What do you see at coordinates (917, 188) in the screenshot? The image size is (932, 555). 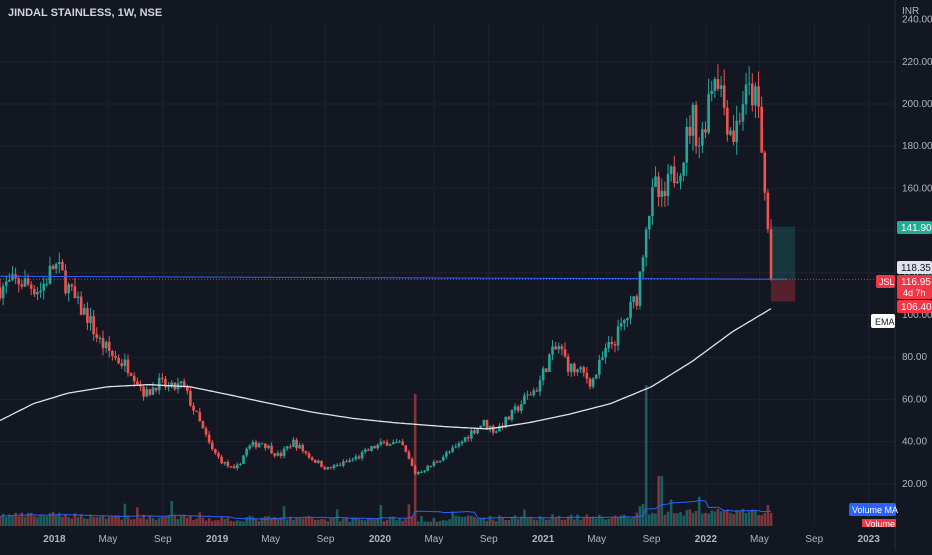 I see `price-tick-label: 160.00` at bounding box center [917, 188].